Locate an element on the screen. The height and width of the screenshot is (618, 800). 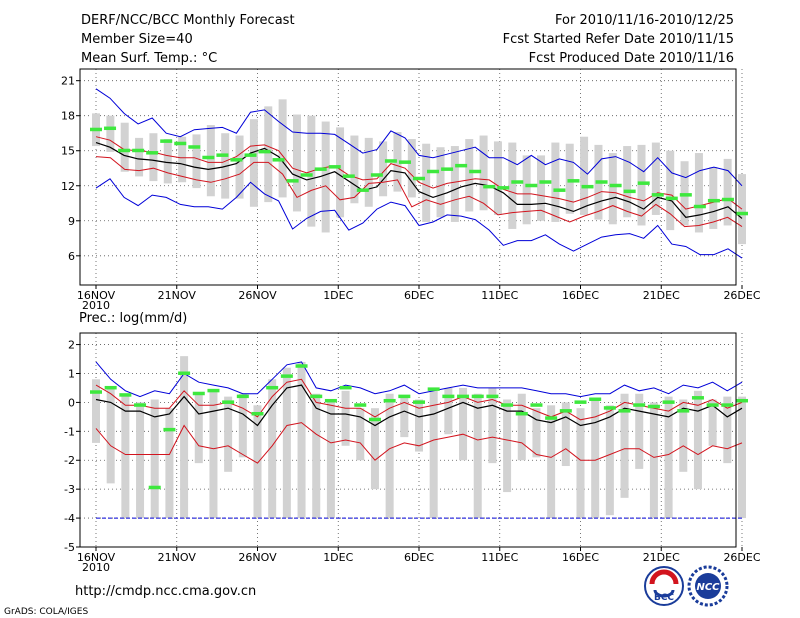
x-tick-label: 26DEC is located at coordinates (741, 295).